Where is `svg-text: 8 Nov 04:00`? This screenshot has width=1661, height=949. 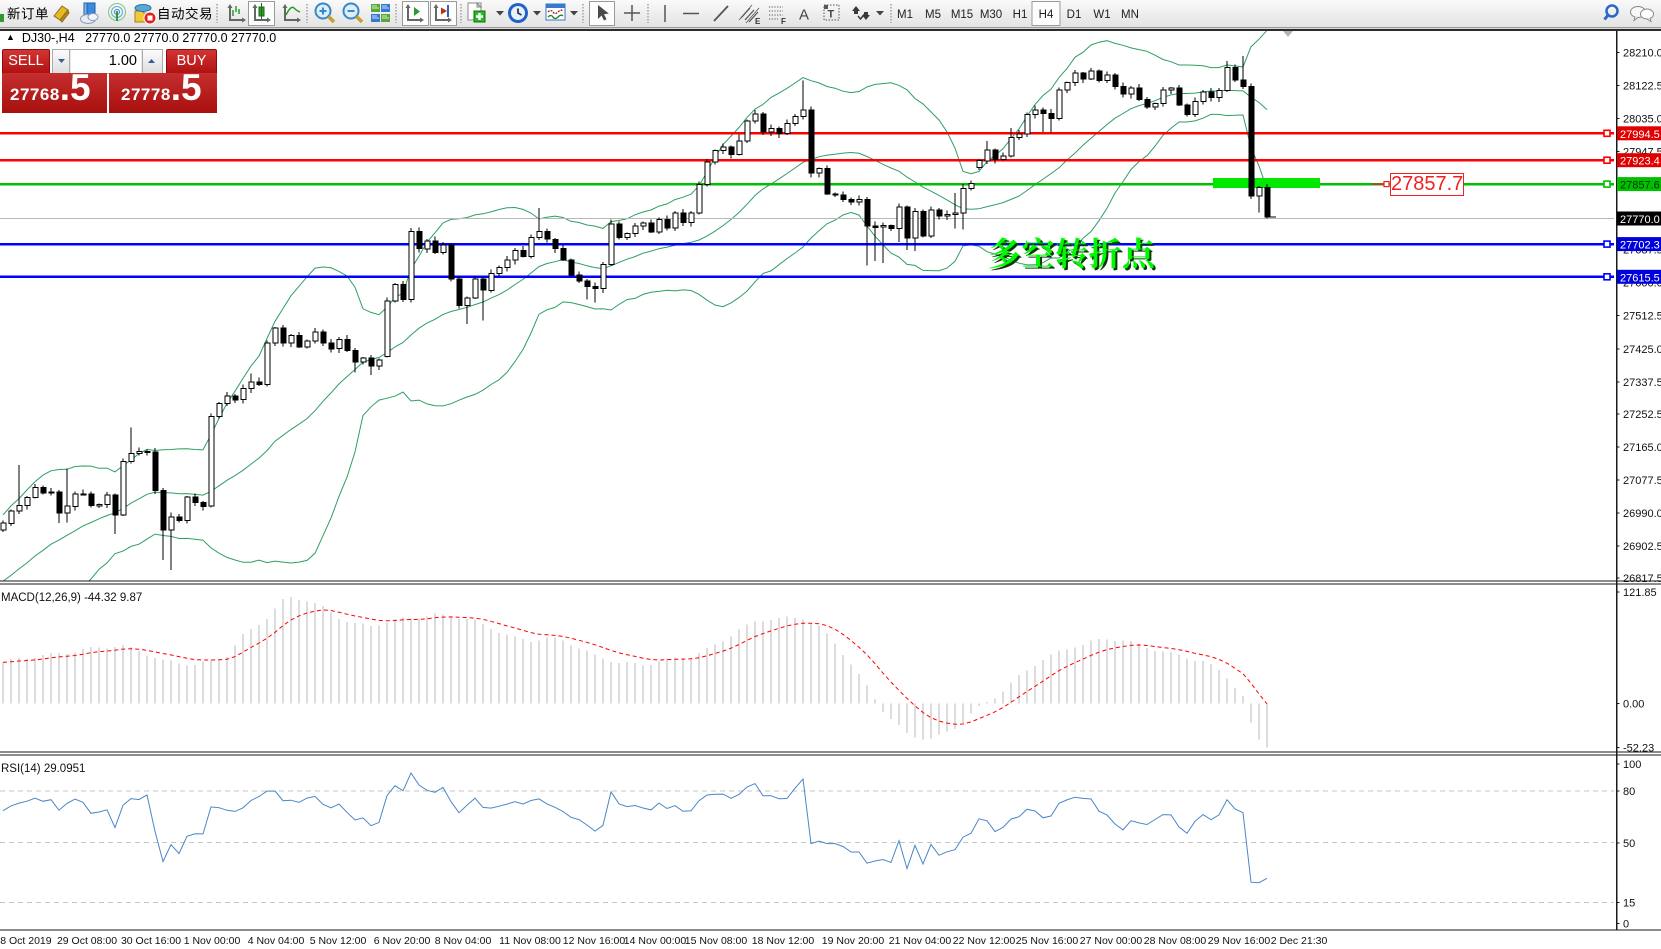
svg-text: 8 Nov 04:00 is located at coordinates (463, 941).